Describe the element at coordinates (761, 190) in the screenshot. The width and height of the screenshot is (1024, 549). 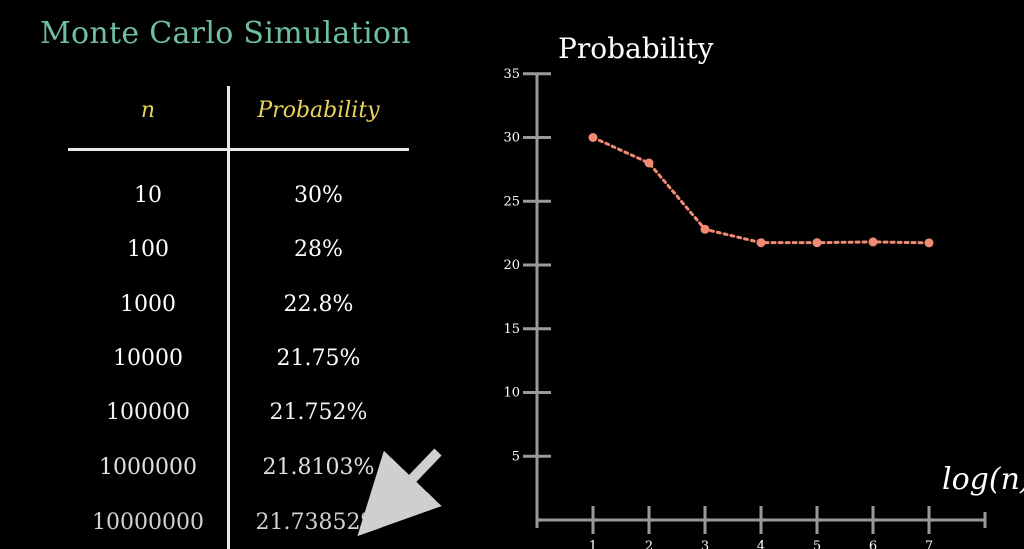
I see `series-line` at that location.